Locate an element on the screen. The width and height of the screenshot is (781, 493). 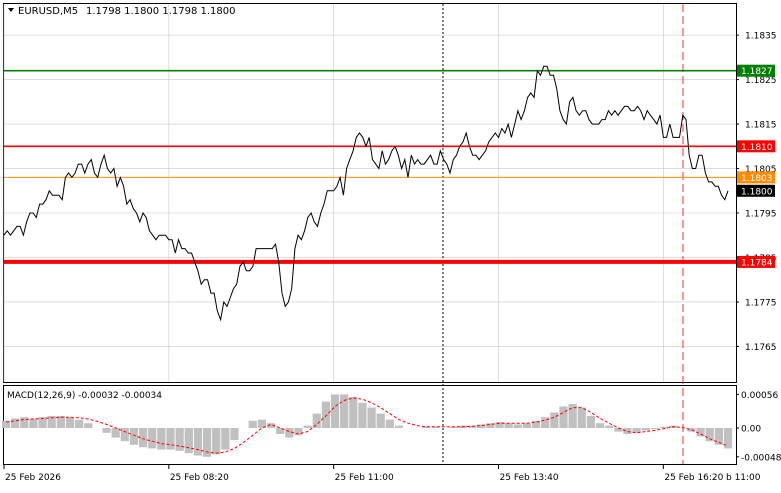
macd-indicator is located at coordinates (367, 425).